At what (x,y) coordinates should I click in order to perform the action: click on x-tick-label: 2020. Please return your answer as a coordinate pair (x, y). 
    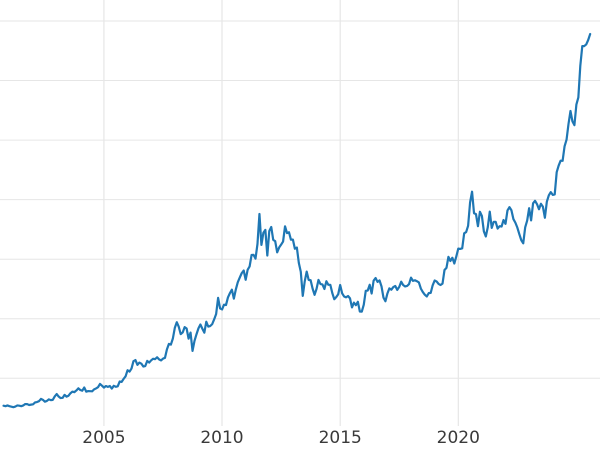
    Looking at the image, I should click on (458, 438).